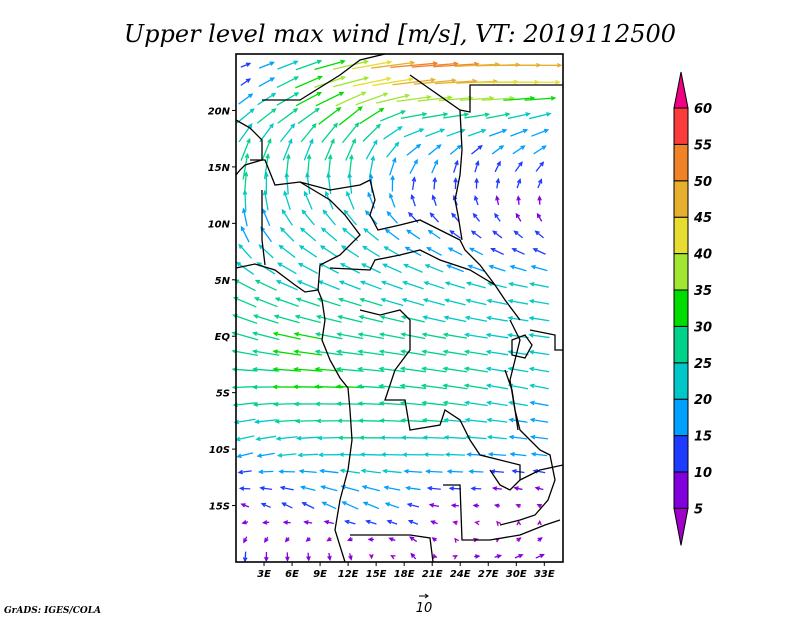 This screenshot has width=800, height=618. I want to click on colorbar-label: 20, so click(703, 400).